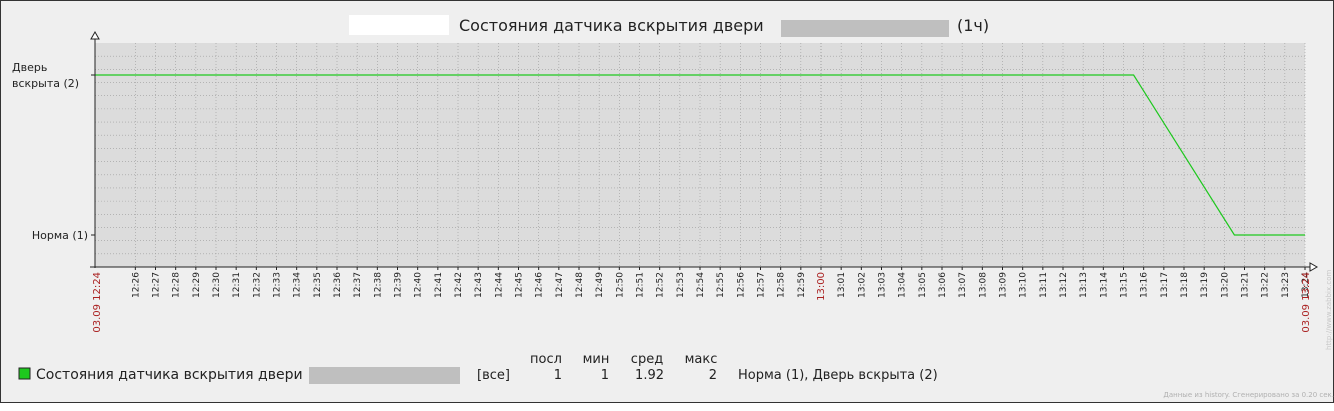 The height and width of the screenshot is (411, 1334). I want to click on x-tick-label: 13:16, so click(1145, 285).